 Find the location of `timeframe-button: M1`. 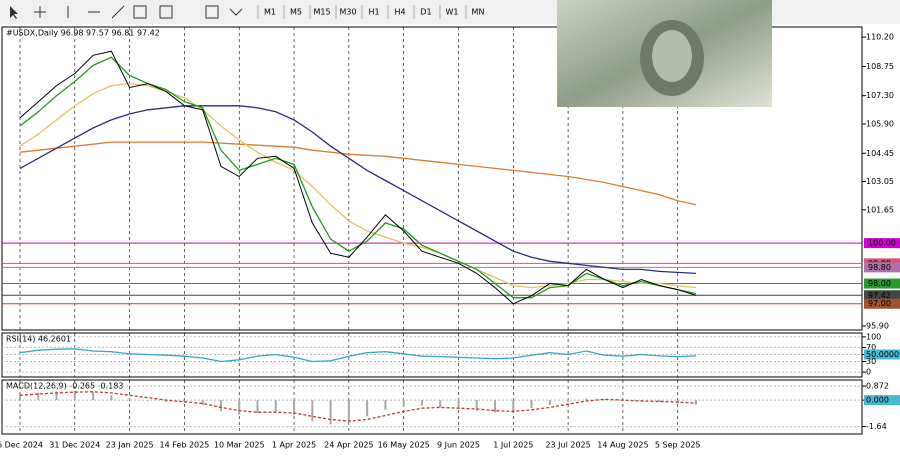

timeframe-button: M1 is located at coordinates (270, 12).